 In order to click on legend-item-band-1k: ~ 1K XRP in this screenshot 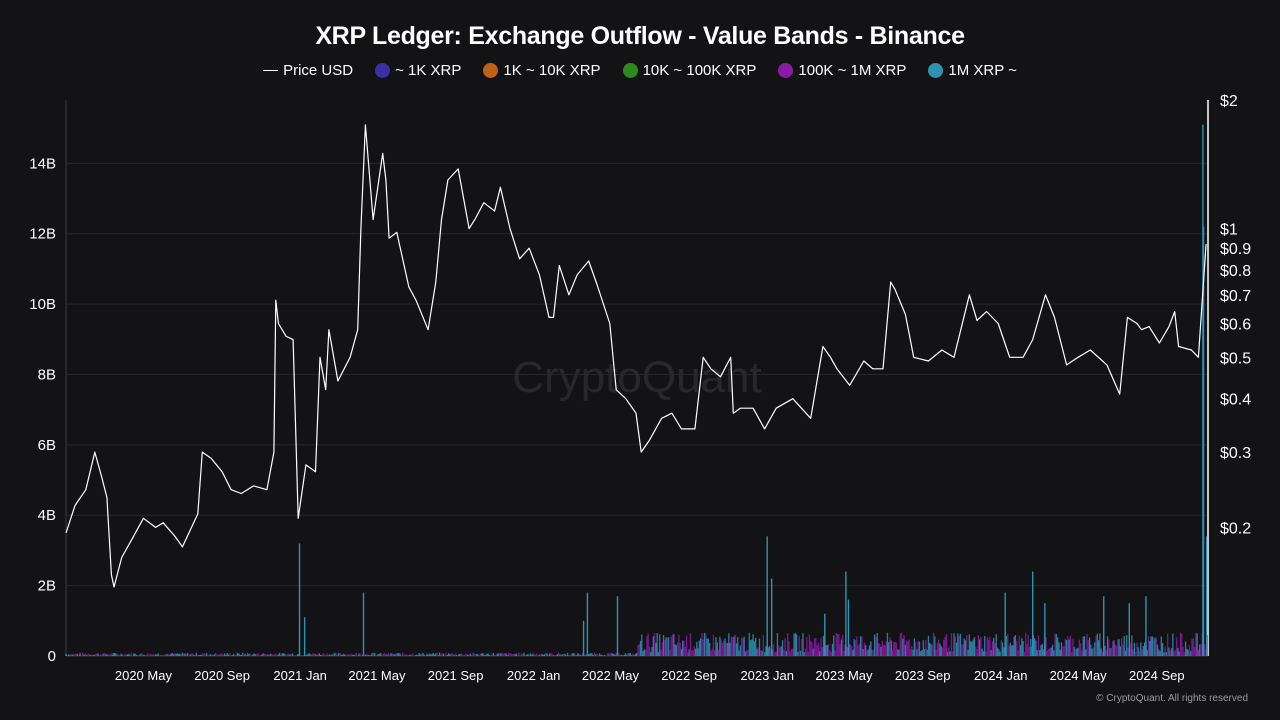, I will do `click(418, 70)`.